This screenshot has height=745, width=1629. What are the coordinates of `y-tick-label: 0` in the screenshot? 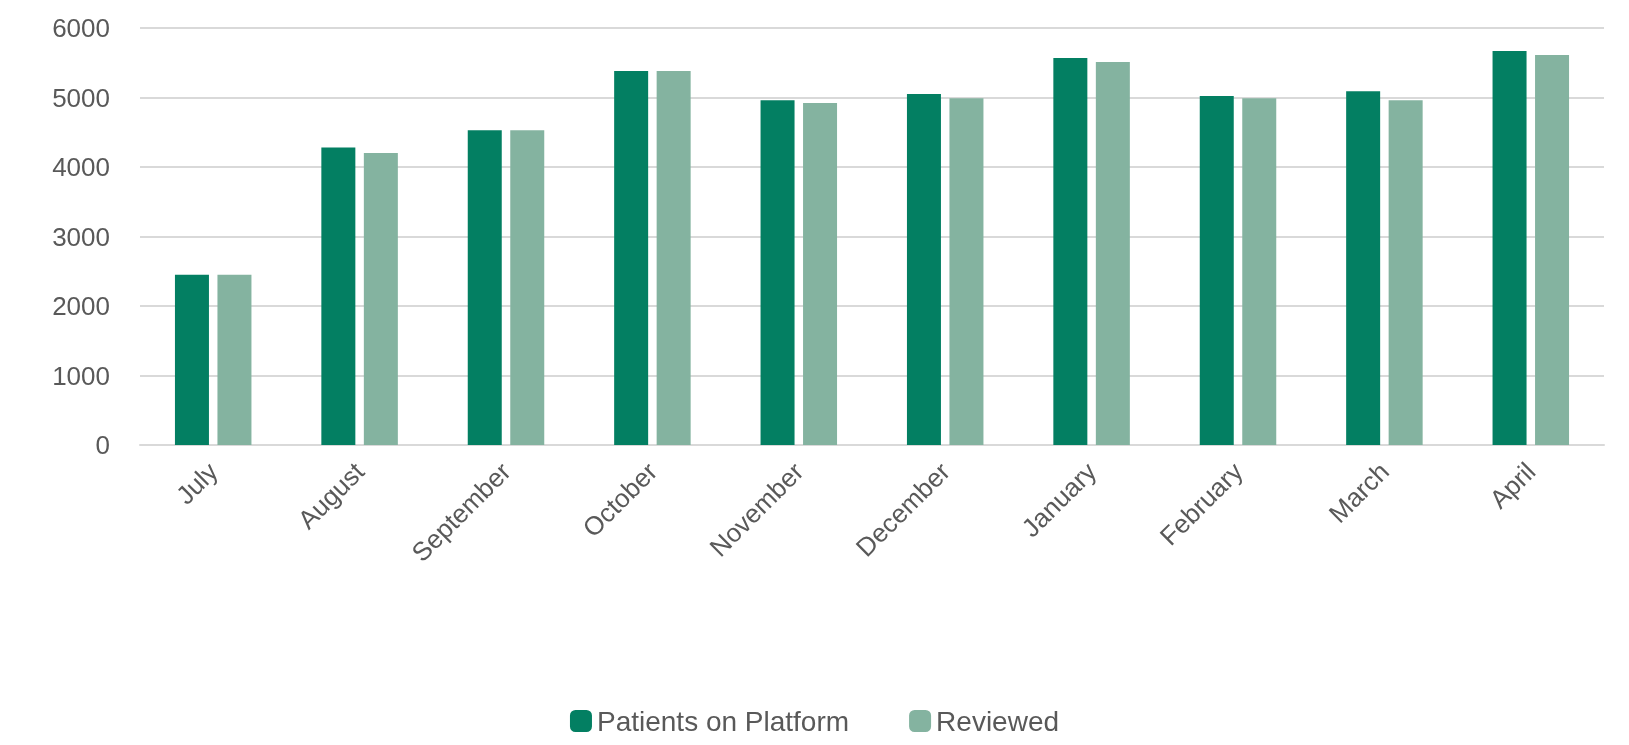 It's located at (102, 445).